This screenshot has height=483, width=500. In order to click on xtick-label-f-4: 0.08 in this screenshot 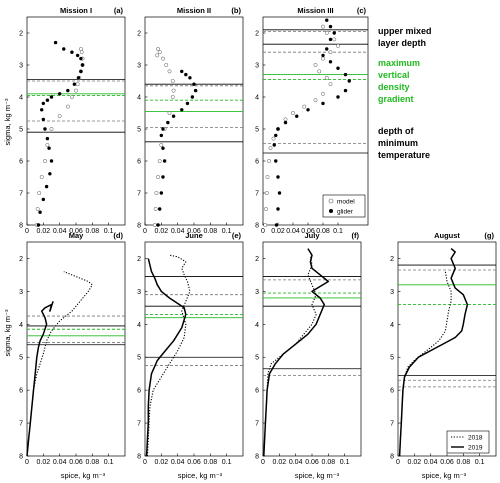, I will do `click(329, 462)`.